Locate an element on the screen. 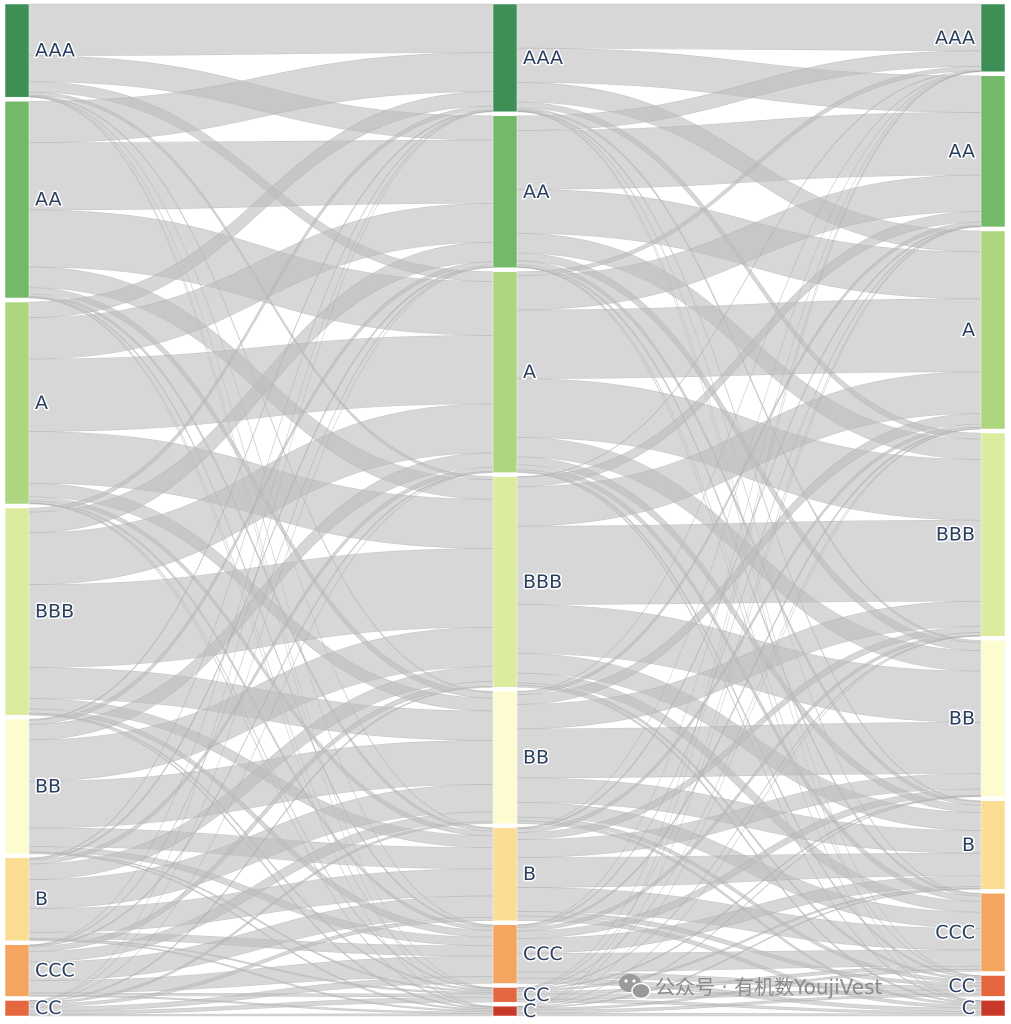 This screenshot has width=1011, height=1024. label-col1-a: A is located at coordinates (41, 403).